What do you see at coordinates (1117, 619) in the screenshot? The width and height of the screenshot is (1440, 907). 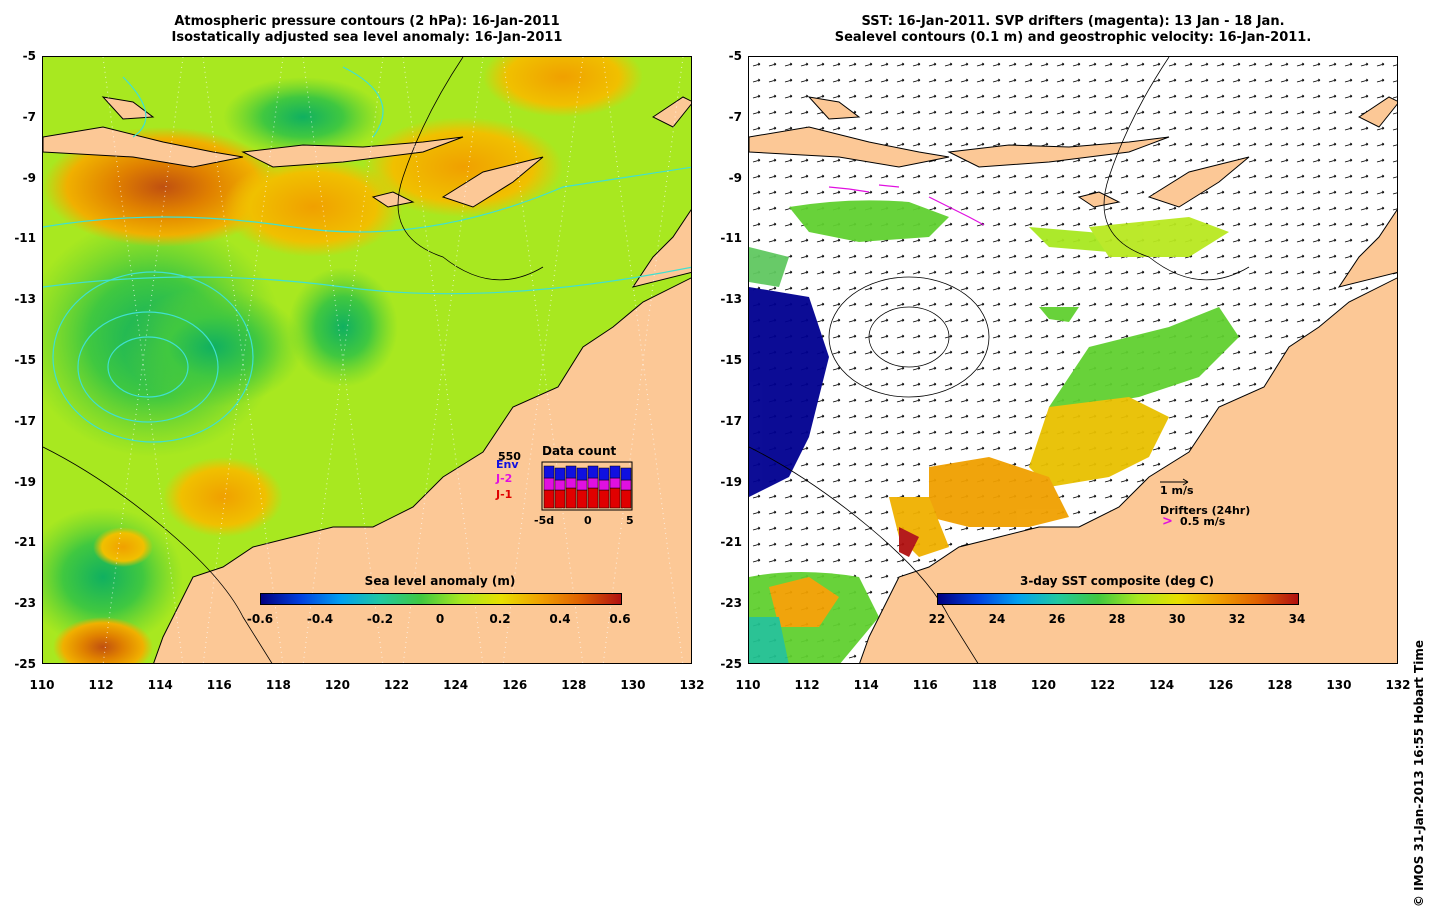 I see `sst-tick-label: 28` at bounding box center [1117, 619].